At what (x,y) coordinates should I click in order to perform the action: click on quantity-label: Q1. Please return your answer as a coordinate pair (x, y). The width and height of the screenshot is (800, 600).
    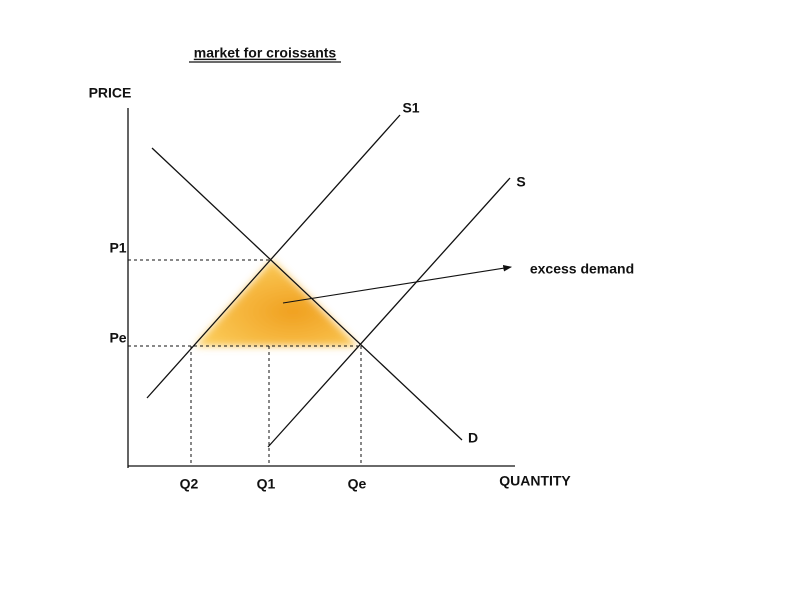
    Looking at the image, I should click on (266, 484).